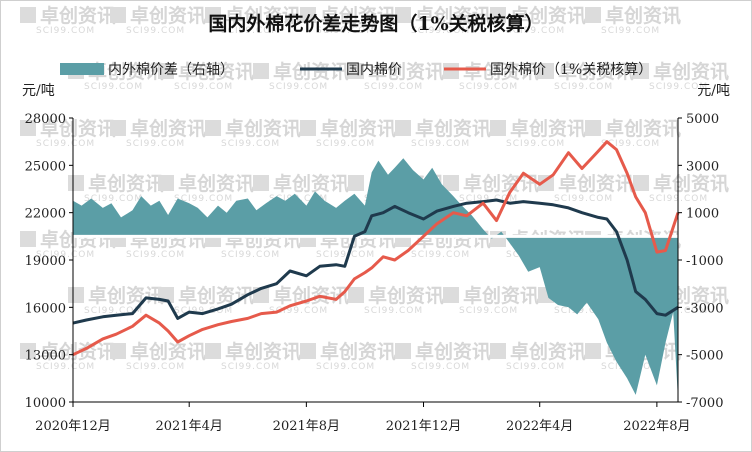 Image resolution: width=752 pixels, height=452 pixels. Describe the element at coordinates (189, 426) in the screenshot. I see `x-axis-tick-label: 2021年4月` at that location.